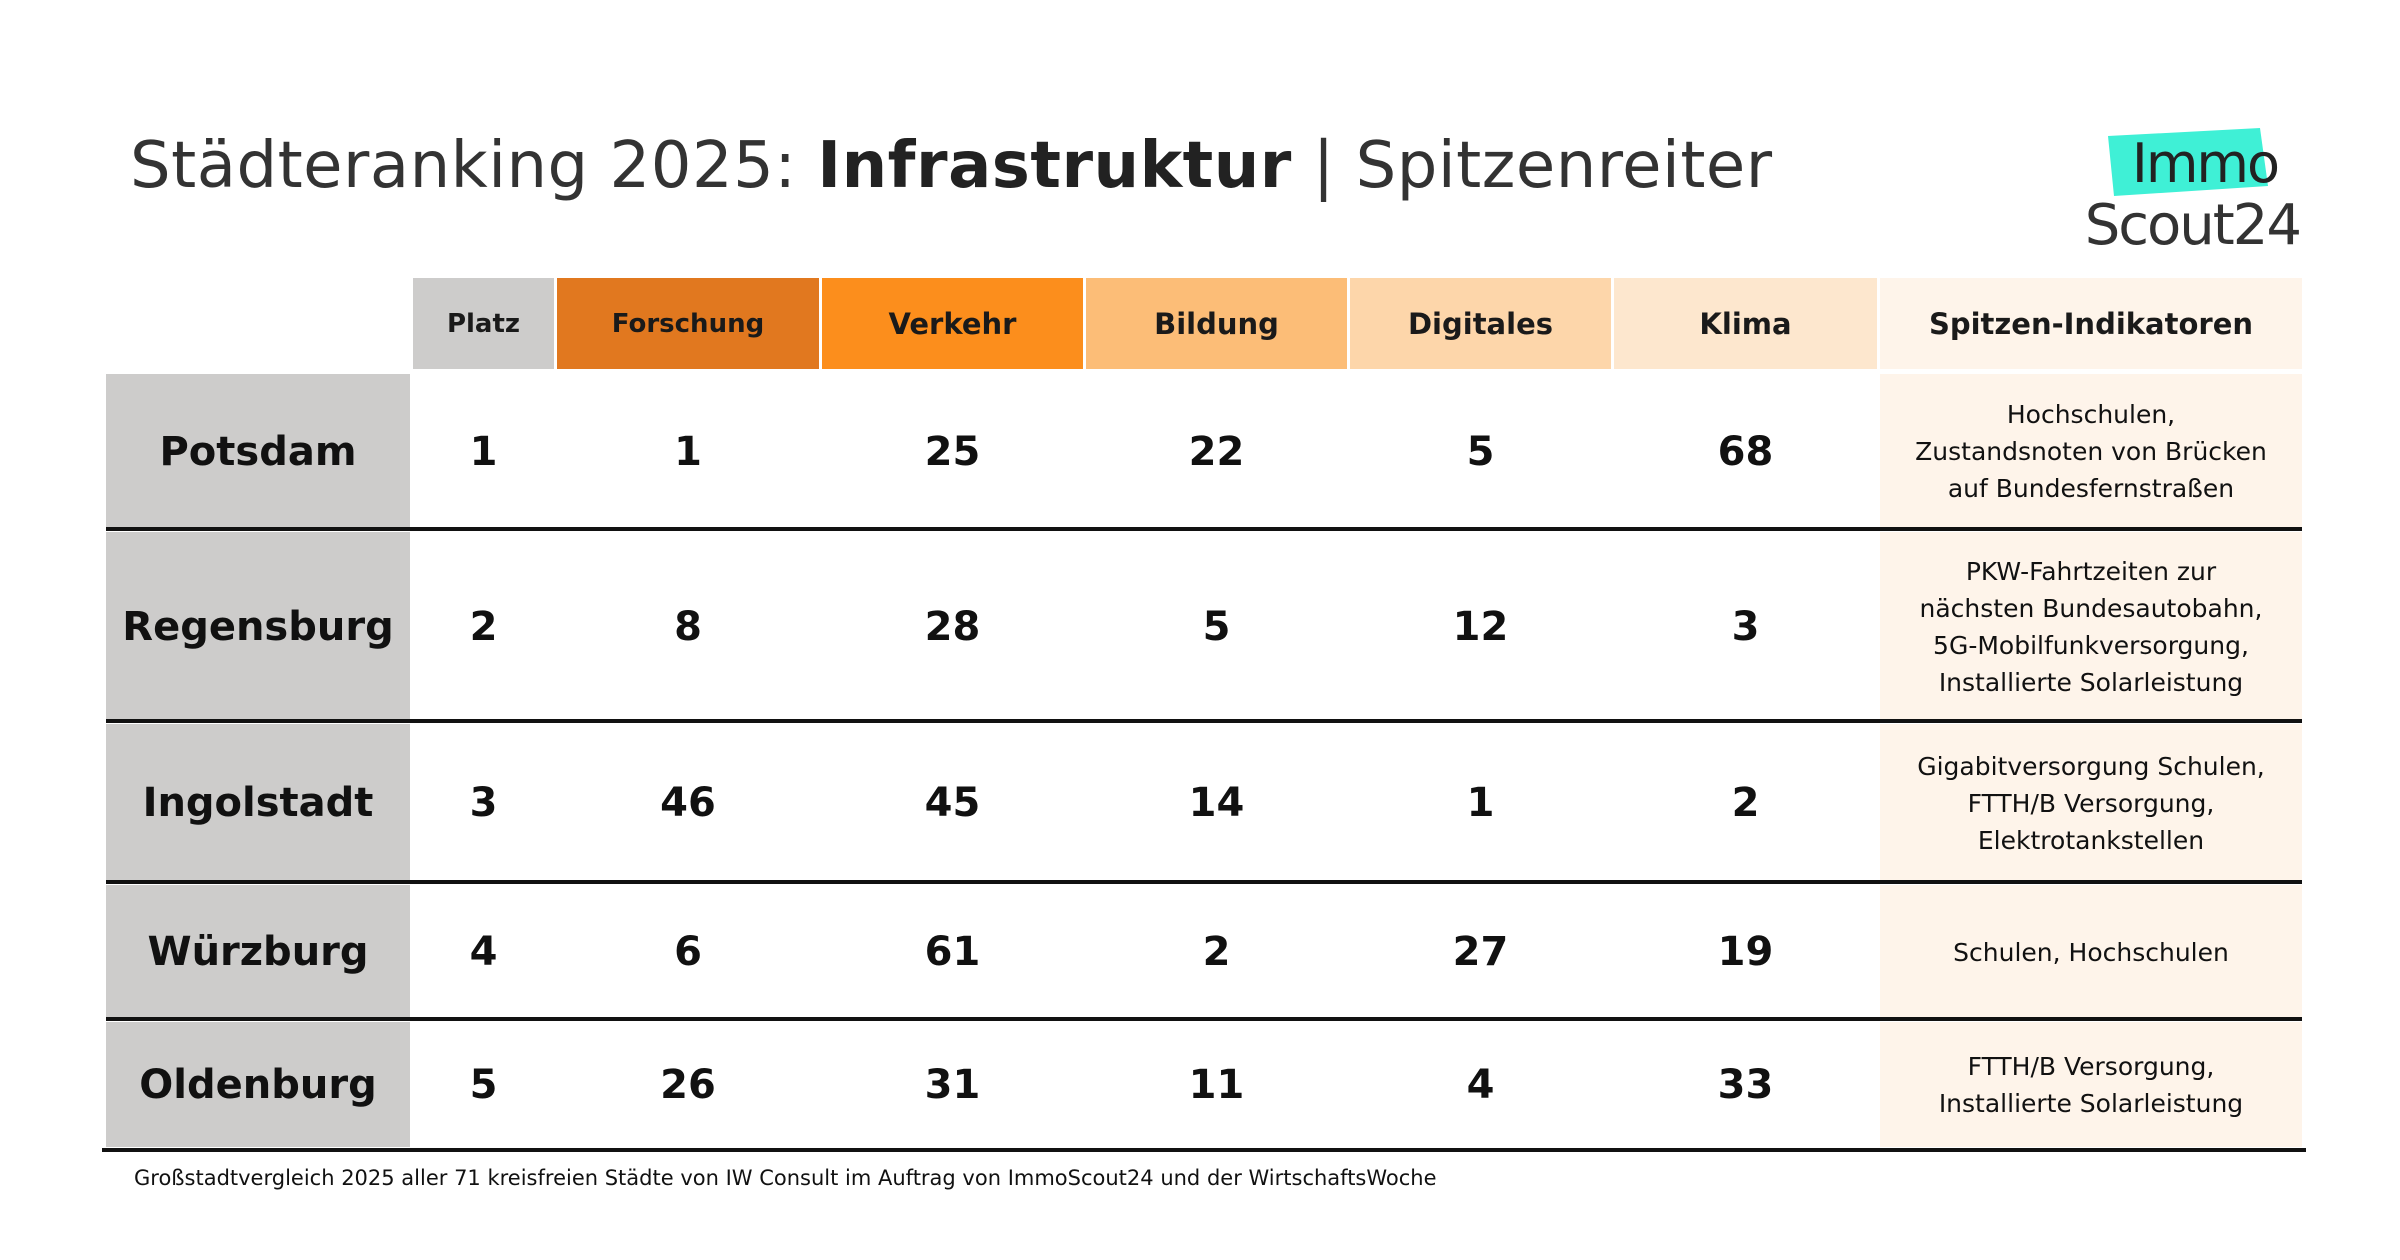 This screenshot has height=1260, width=2400. What do you see at coordinates (1216, 1084) in the screenshot?
I see `cell-bildung: 11` at bounding box center [1216, 1084].